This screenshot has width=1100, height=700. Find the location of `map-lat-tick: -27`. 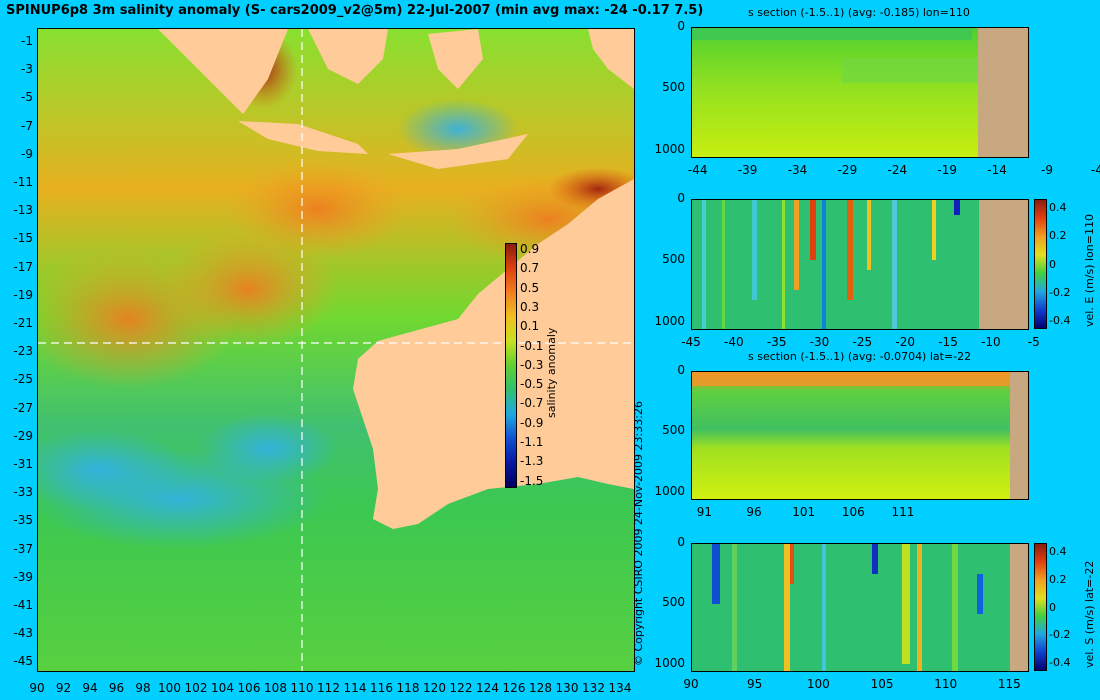

map-lat-tick: -27 is located at coordinates (23, 407).